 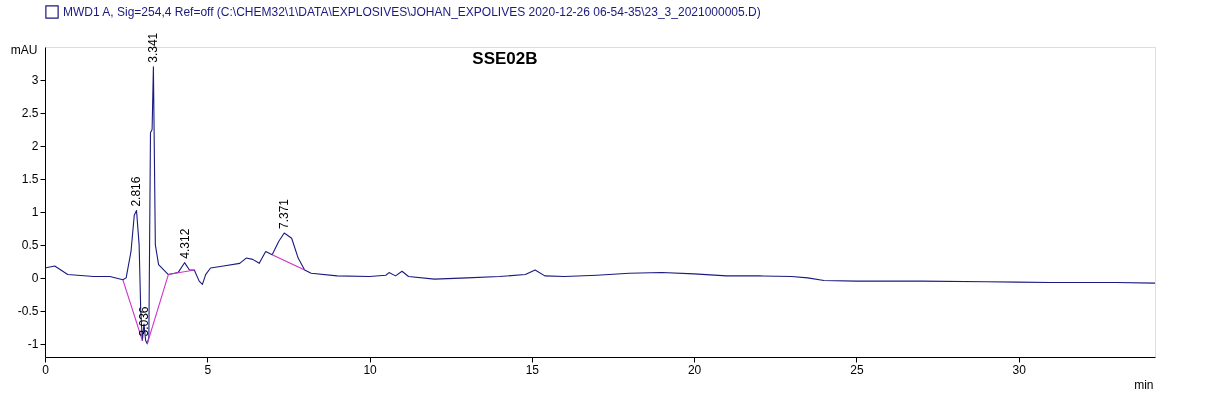 What do you see at coordinates (28, 311) in the screenshot?
I see `y-tick-label: -0.5` at bounding box center [28, 311].